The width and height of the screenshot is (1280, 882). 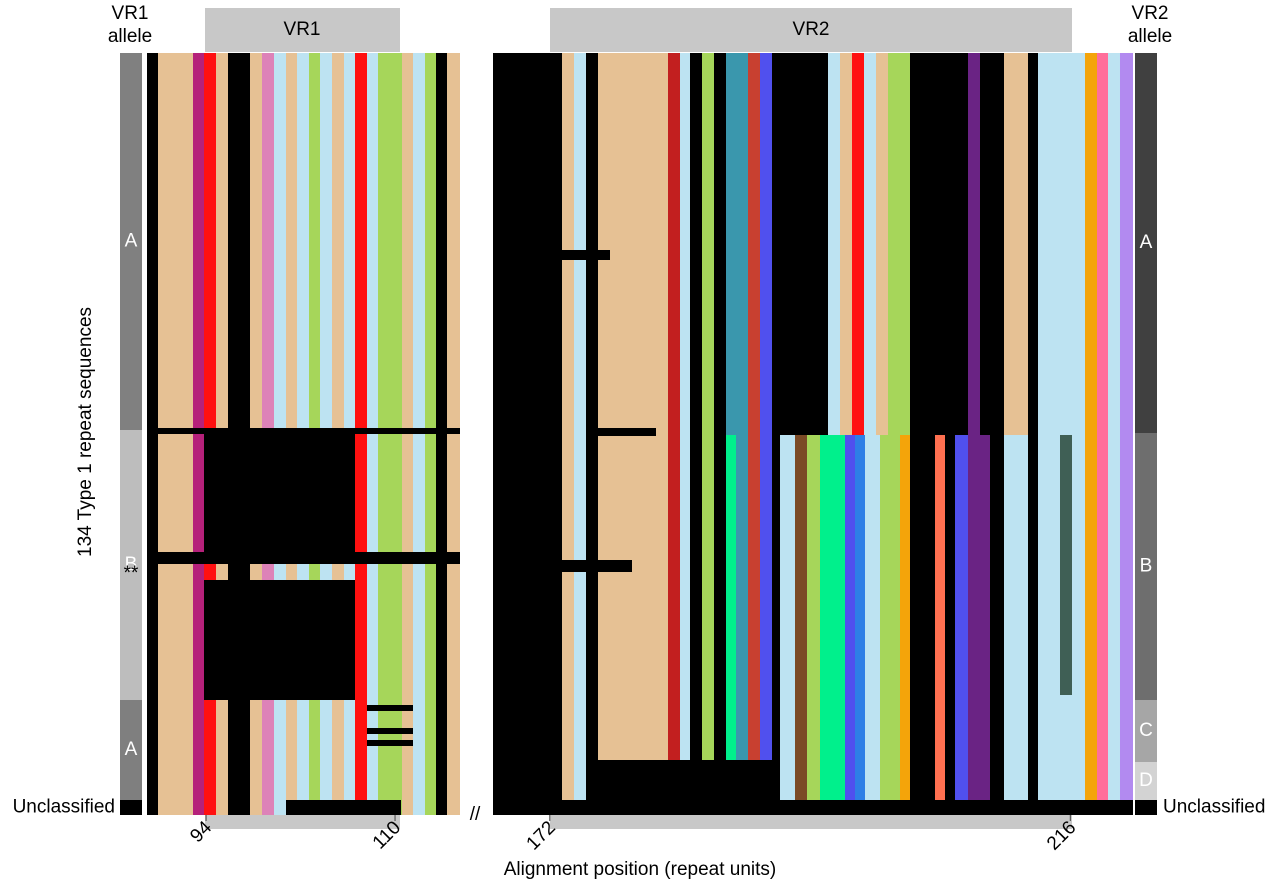 What do you see at coordinates (811, 822) in the screenshot?
I see `vr2-footer-bar` at bounding box center [811, 822].